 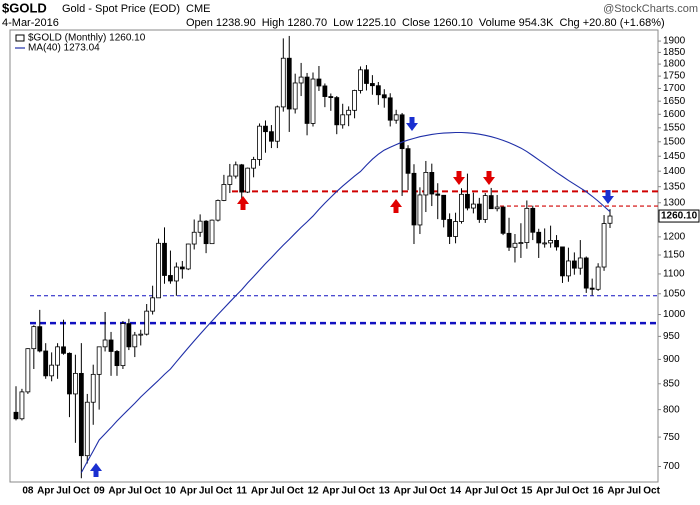 What do you see at coordinates (671, 336) in the screenshot?
I see `y-tick-label: 950` at bounding box center [671, 336].